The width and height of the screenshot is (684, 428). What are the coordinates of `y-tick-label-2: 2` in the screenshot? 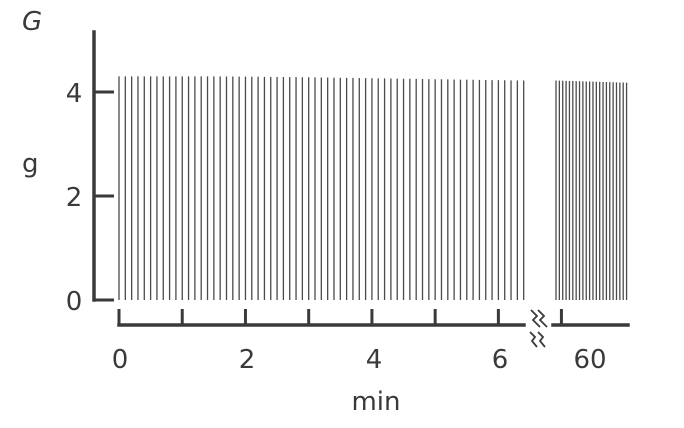 It's located at (74, 198).